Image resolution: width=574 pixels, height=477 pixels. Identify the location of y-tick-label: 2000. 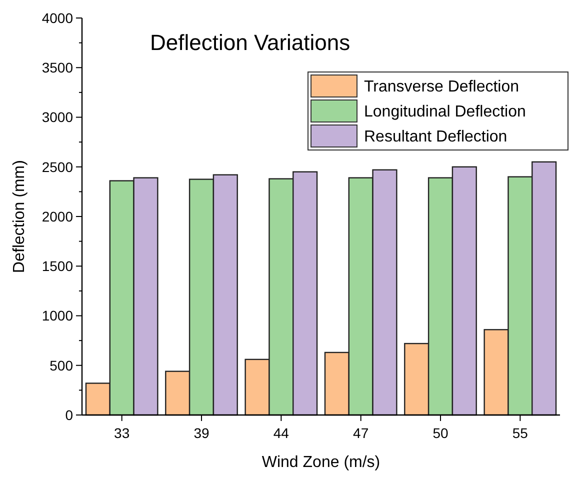
(58, 216).